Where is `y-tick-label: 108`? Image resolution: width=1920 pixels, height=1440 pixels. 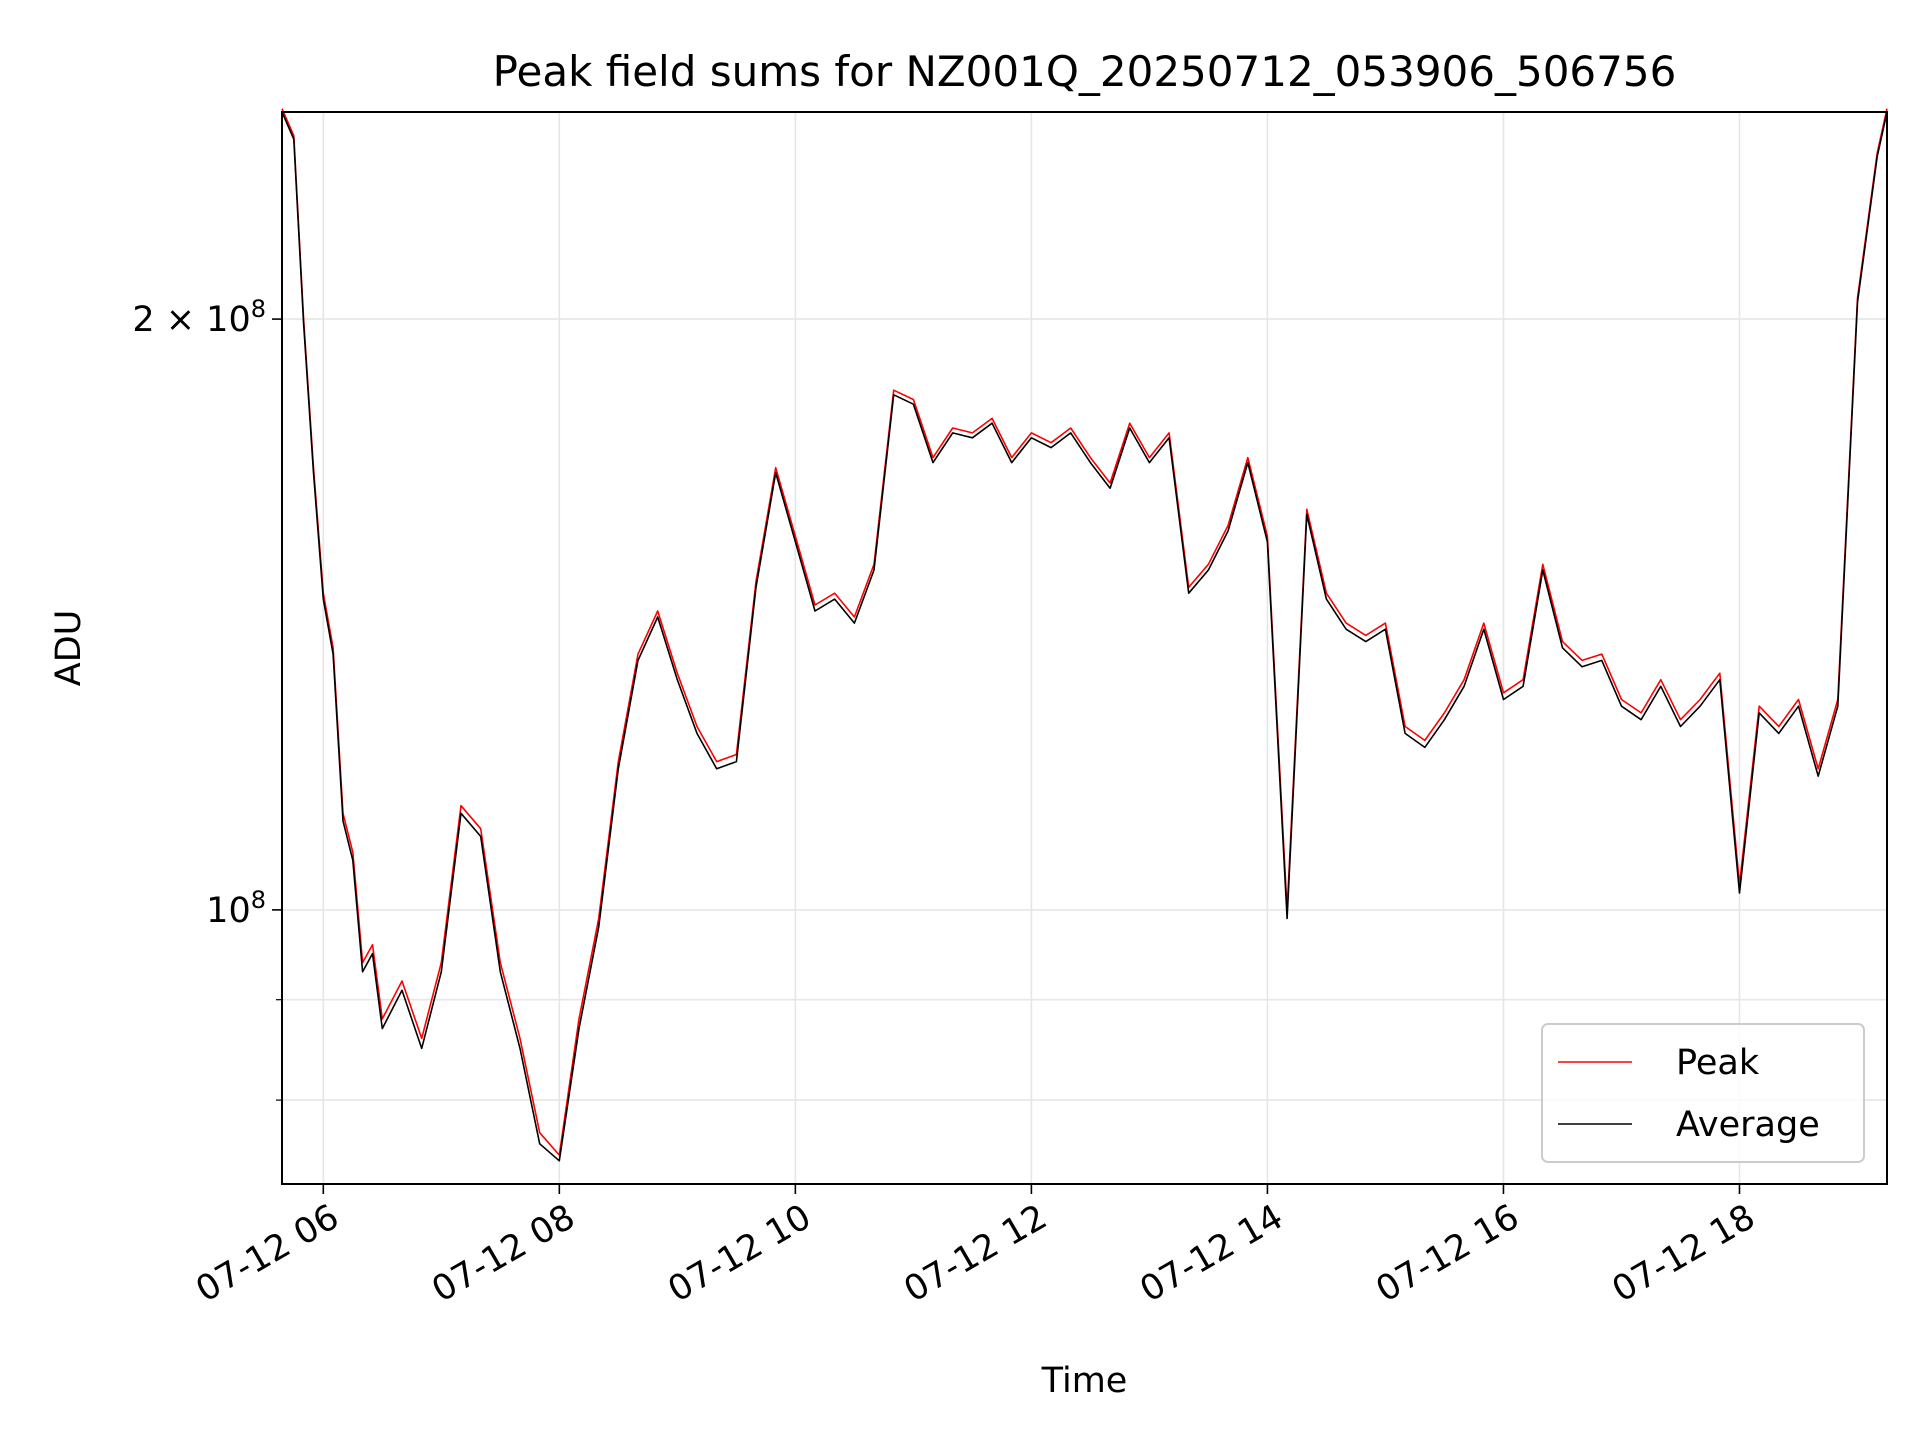
y-tick-label: 108 is located at coordinates (236, 908).